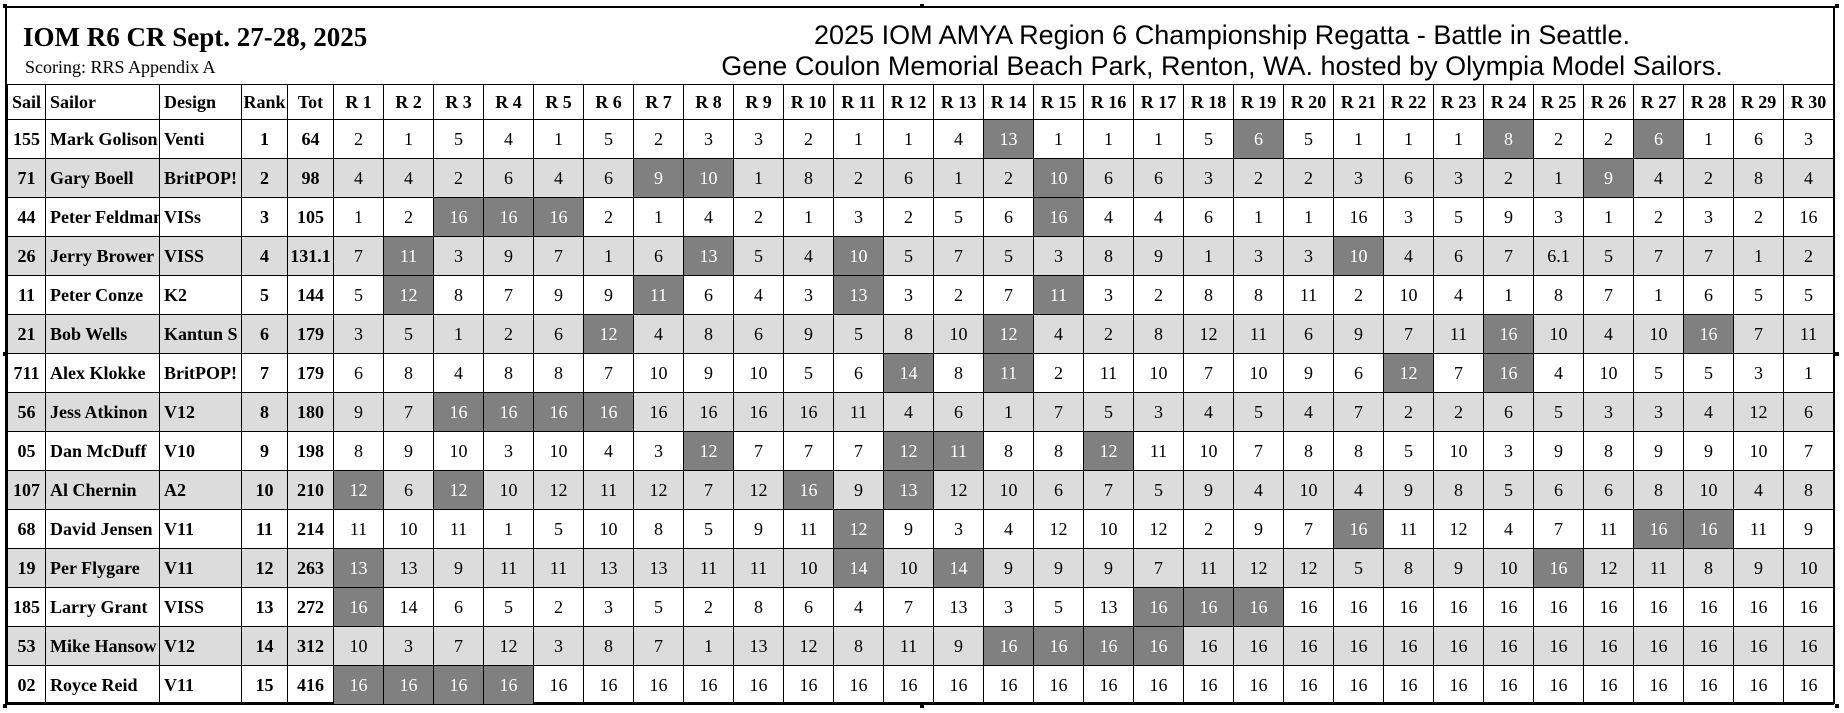 The image size is (1844, 713). I want to click on race-score-discarded: 14, so click(858, 568).